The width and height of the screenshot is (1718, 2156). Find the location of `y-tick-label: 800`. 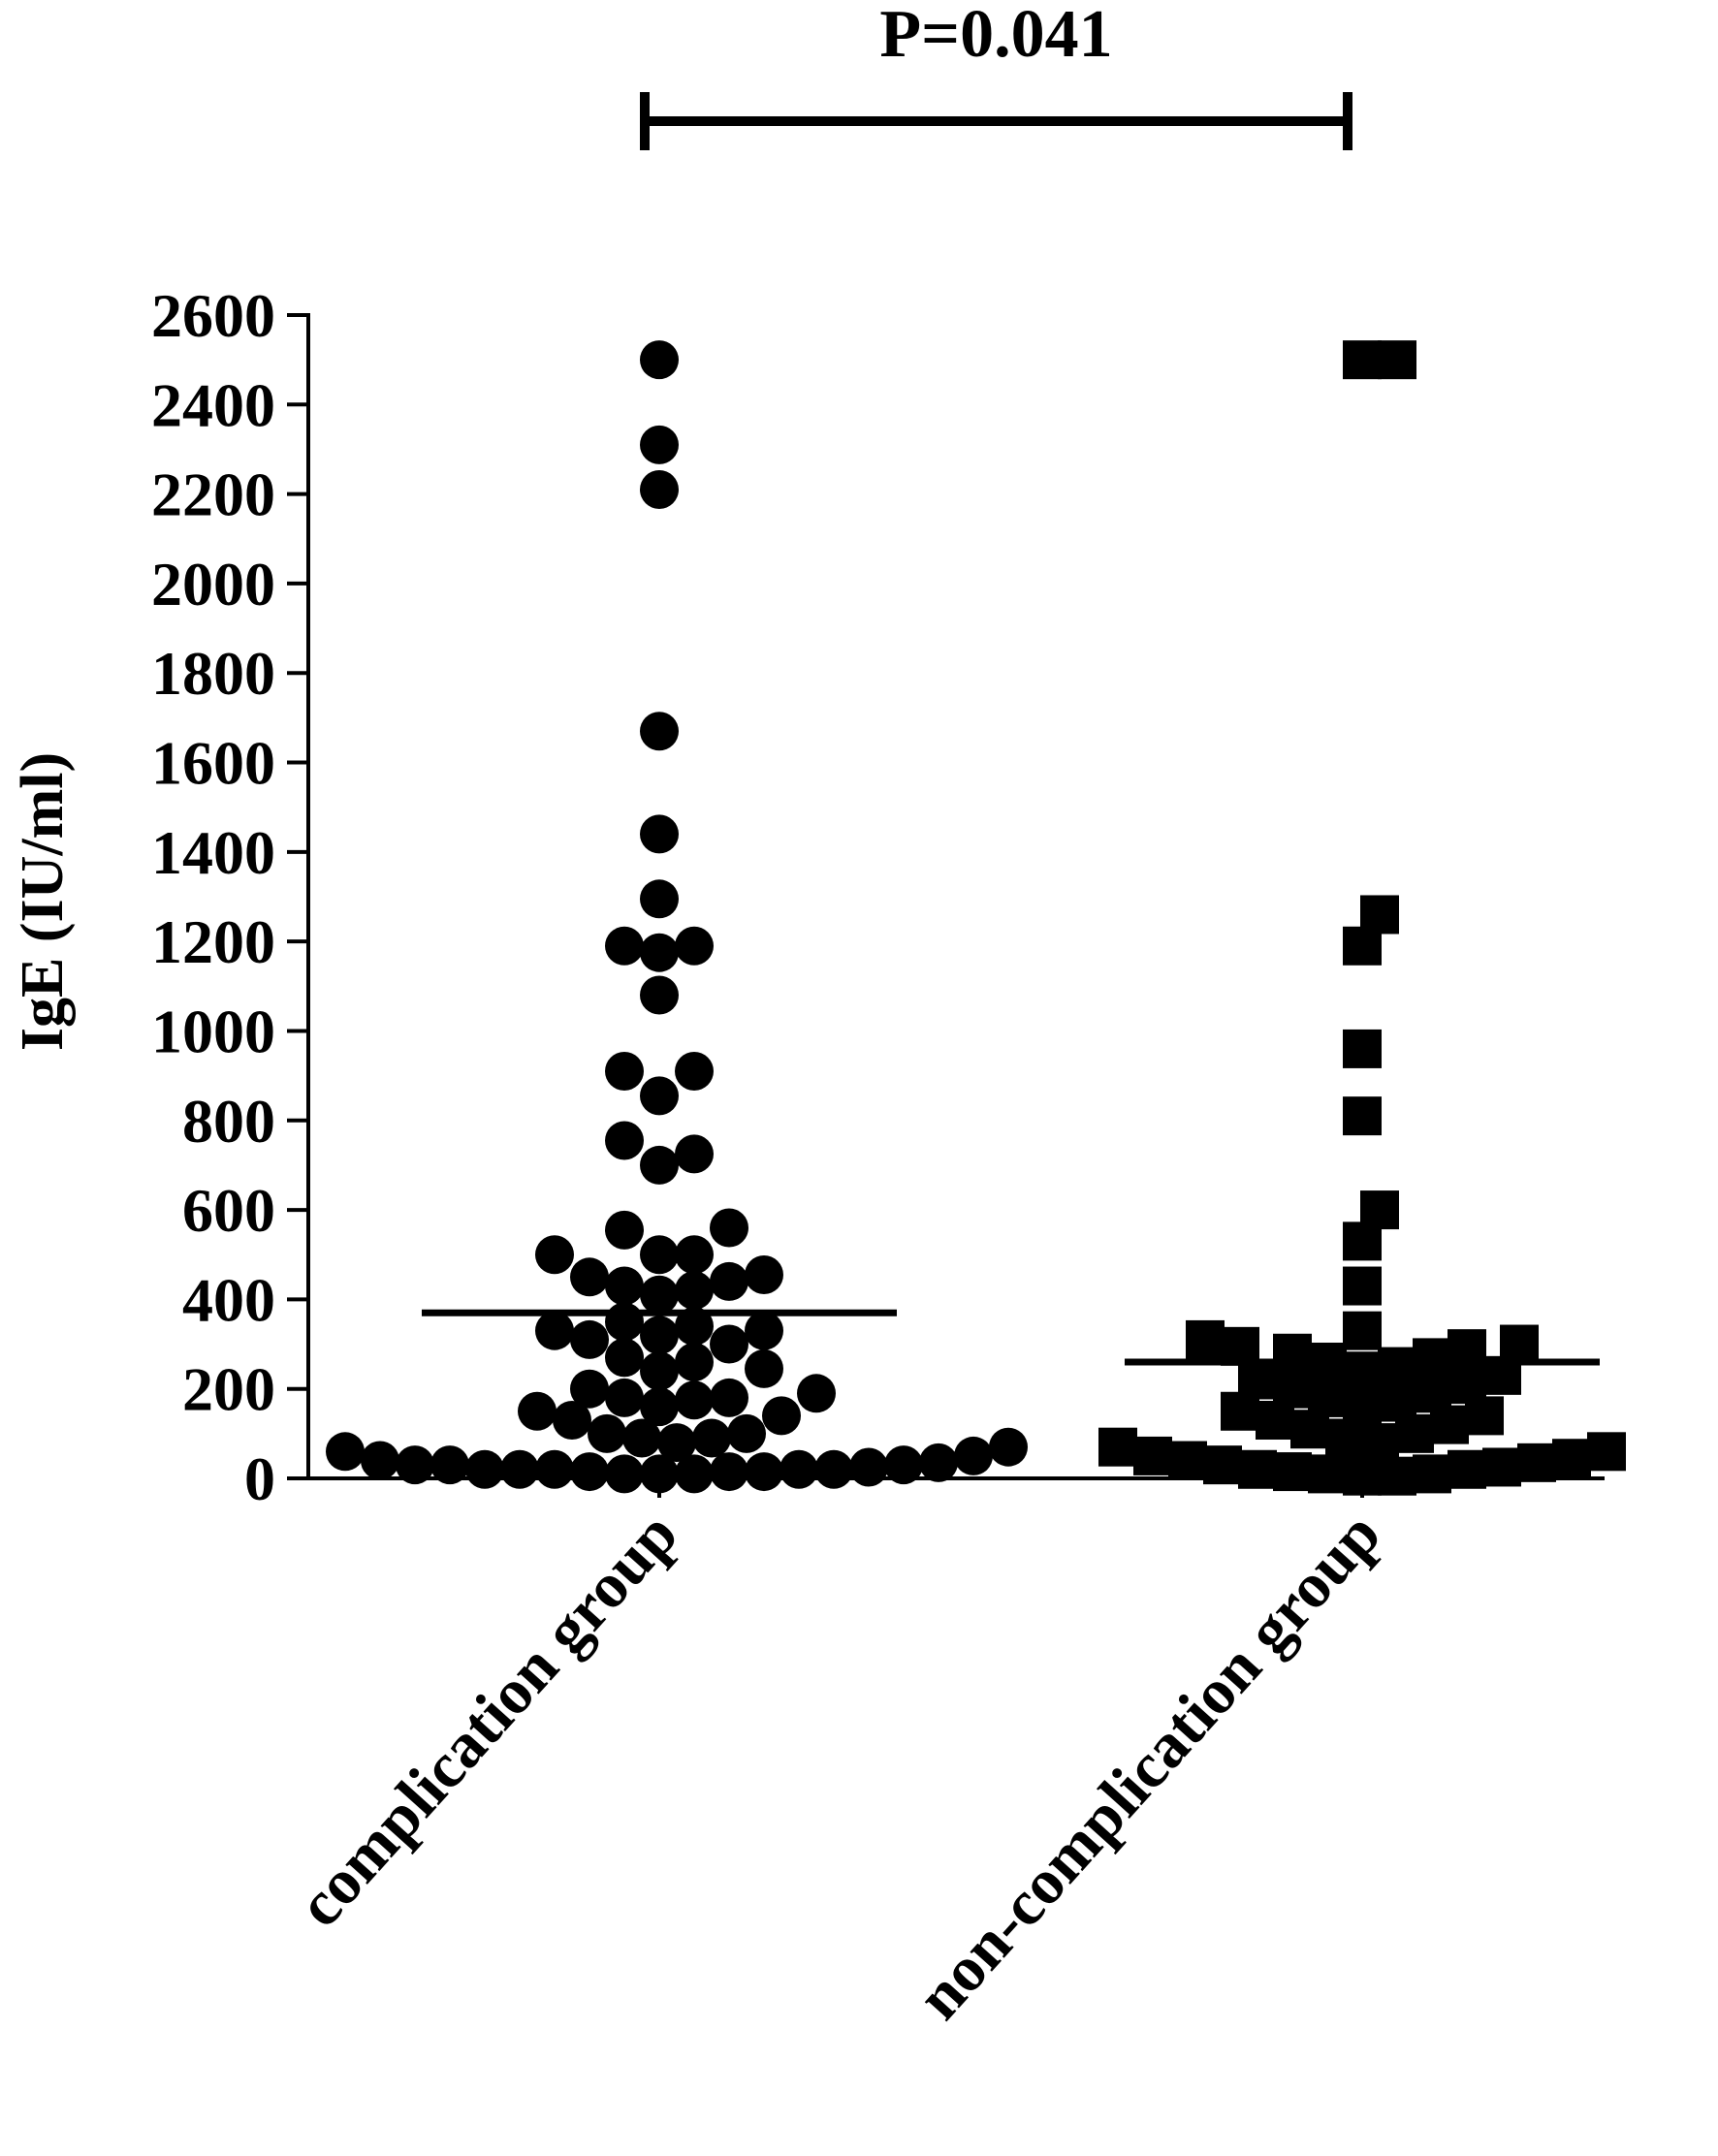

y-tick-label: 800 is located at coordinates (229, 1121).